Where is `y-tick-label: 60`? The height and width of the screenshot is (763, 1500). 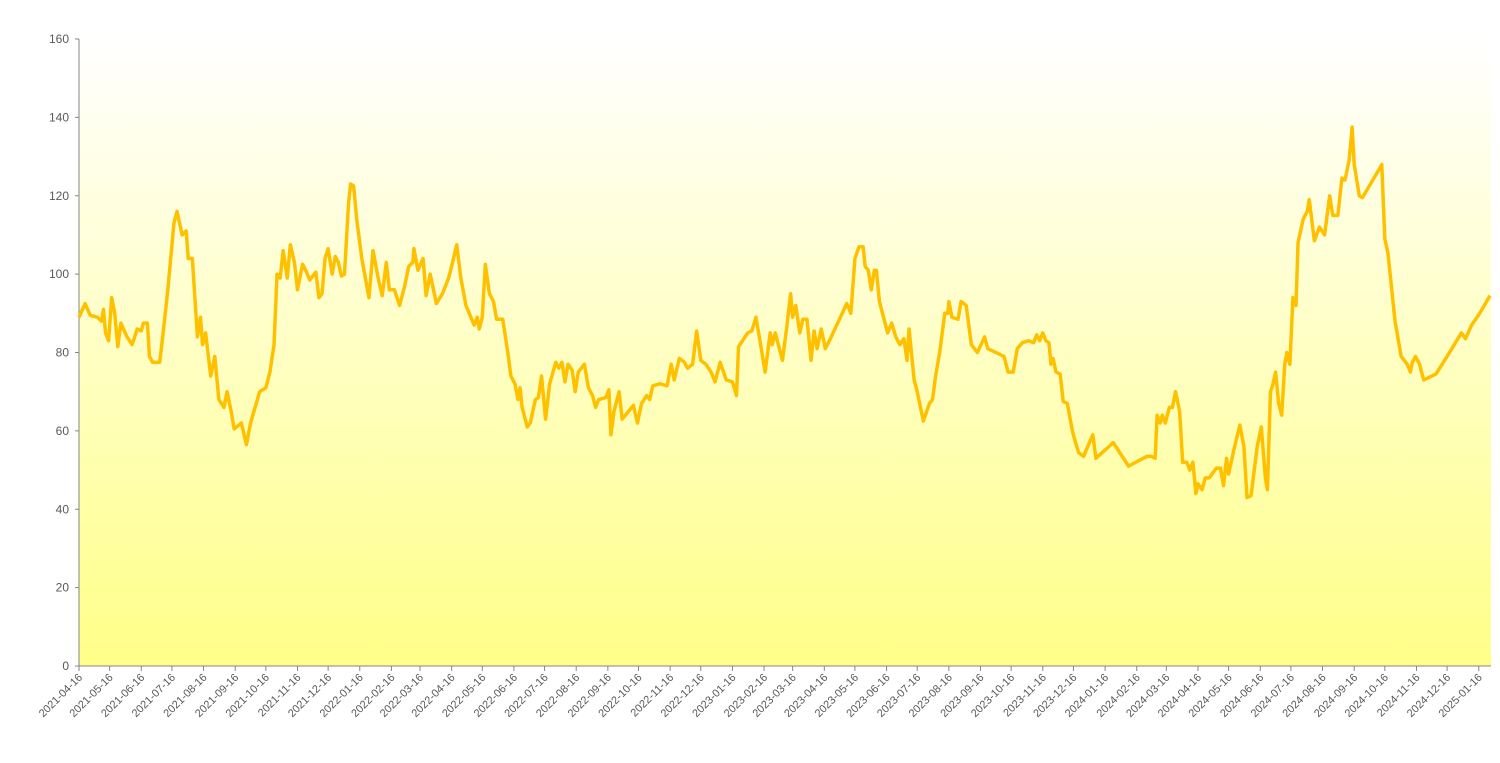 y-tick-label: 60 is located at coordinates (63, 431).